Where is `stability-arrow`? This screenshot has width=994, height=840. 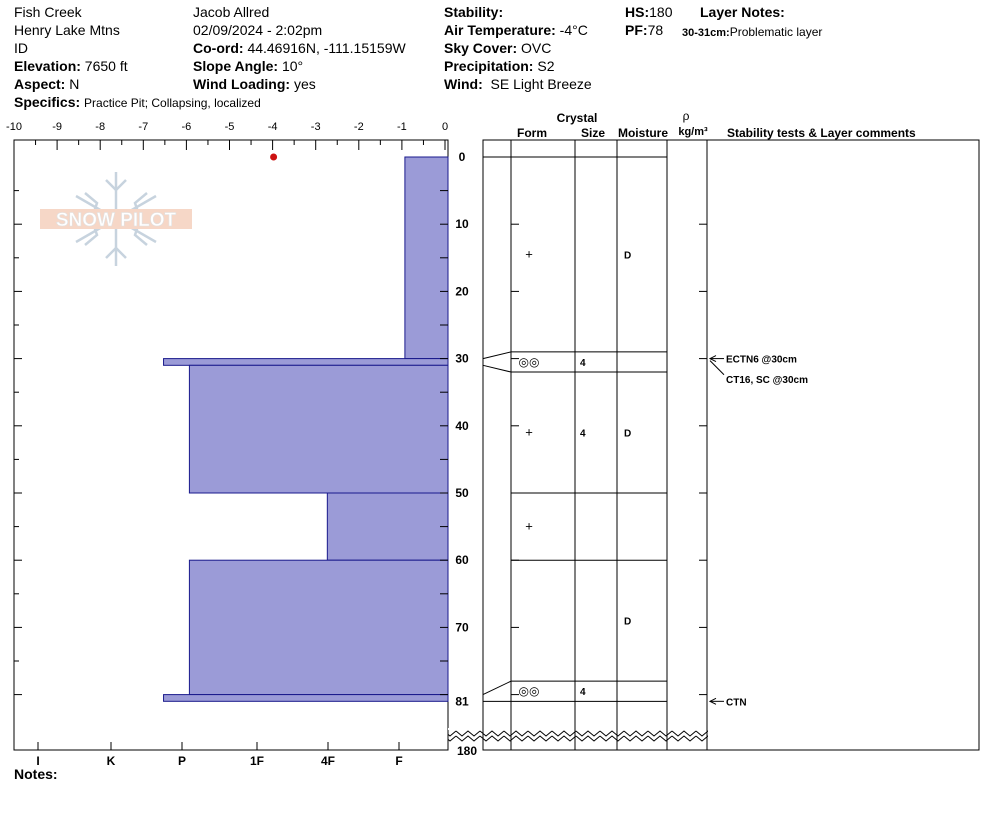 stability-arrow is located at coordinates (717, 368).